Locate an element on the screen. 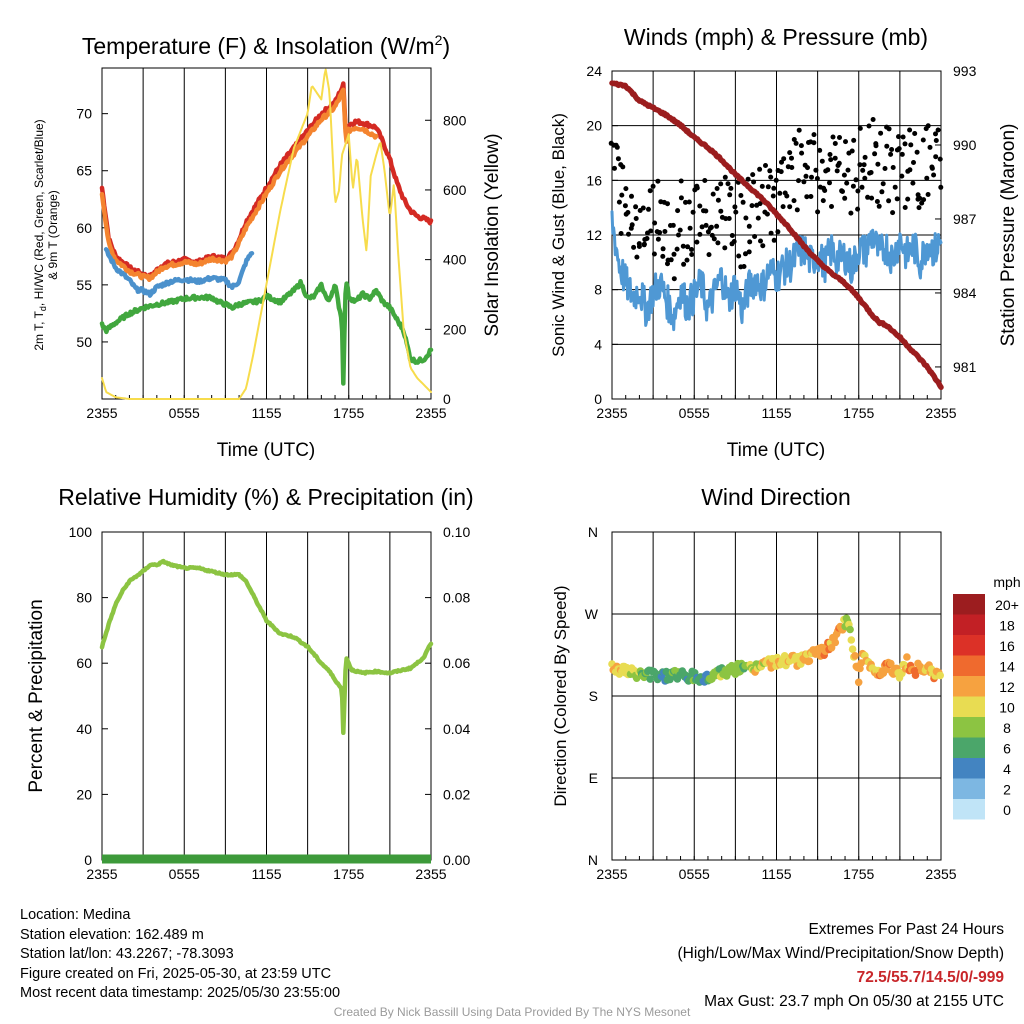  temperature-frame is located at coordinates (266, 233).